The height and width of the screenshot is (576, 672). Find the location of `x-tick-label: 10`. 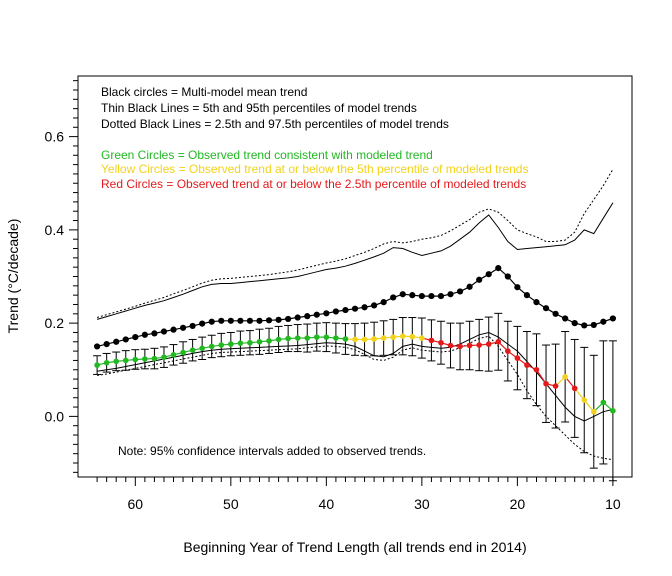

x-tick-label: 10 is located at coordinates (613, 504).